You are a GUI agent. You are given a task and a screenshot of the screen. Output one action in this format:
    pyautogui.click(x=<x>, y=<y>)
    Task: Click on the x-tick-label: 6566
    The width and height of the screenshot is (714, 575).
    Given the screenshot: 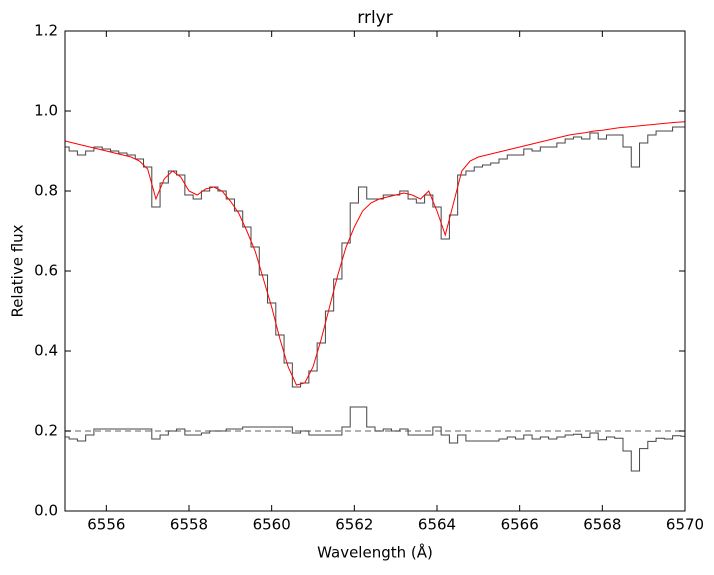 What is the action you would take?
    pyautogui.click(x=520, y=525)
    